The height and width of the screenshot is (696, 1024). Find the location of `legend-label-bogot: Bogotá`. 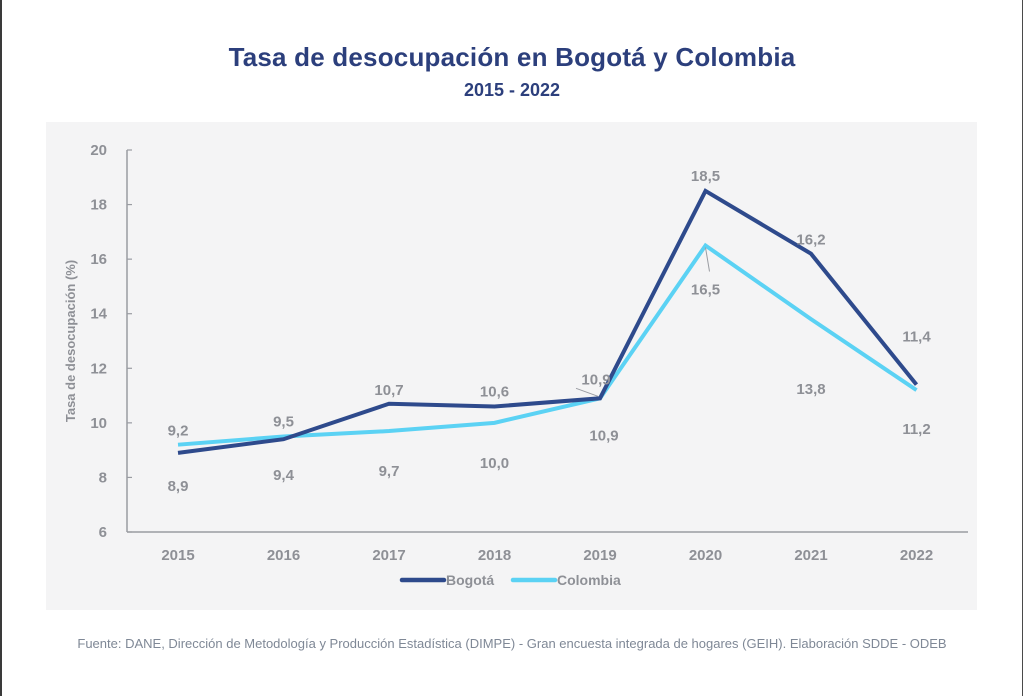

legend-label-bogot: Bogotá is located at coordinates (470, 580).